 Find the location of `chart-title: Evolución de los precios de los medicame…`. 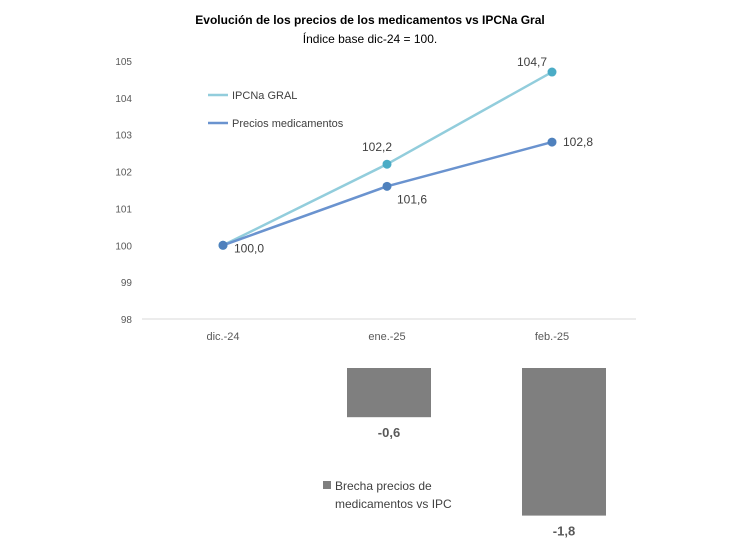

chart-title: Evolución de los precios de los medicame… is located at coordinates (369, 20).